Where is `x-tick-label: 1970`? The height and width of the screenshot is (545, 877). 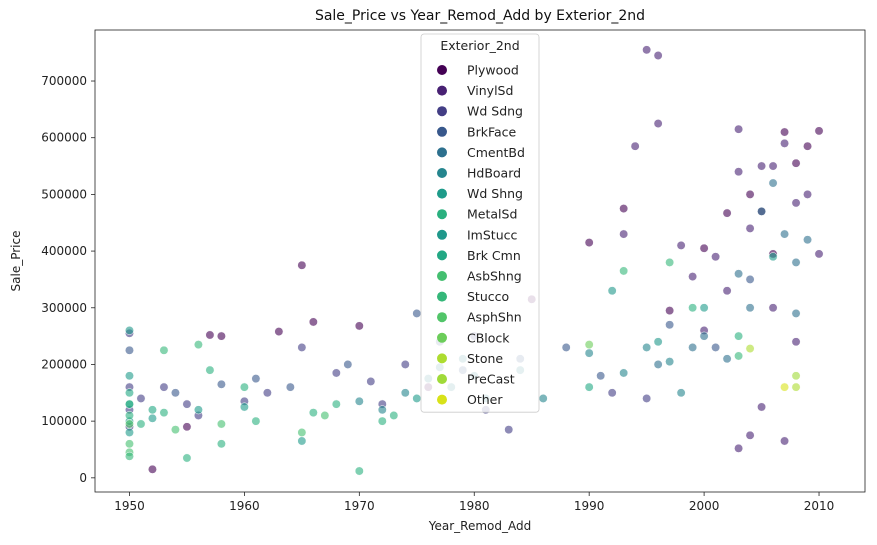 x-tick-label: 1970 is located at coordinates (359, 506).